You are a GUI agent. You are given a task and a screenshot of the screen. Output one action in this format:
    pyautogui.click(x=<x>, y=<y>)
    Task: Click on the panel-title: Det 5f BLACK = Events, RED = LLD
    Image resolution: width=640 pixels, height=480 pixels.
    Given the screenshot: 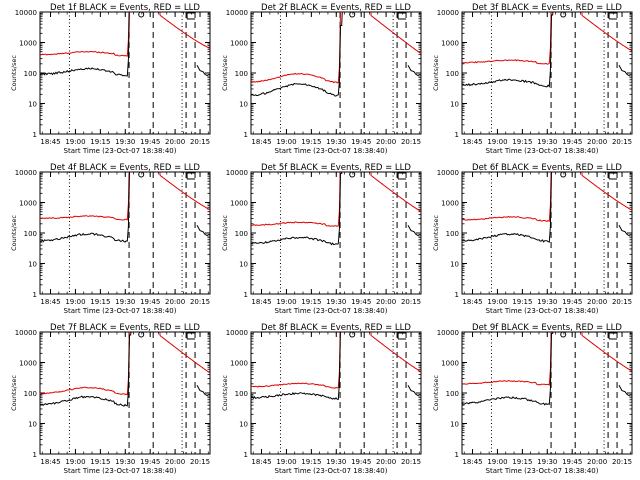 What is the action you would take?
    pyautogui.click(x=336, y=168)
    